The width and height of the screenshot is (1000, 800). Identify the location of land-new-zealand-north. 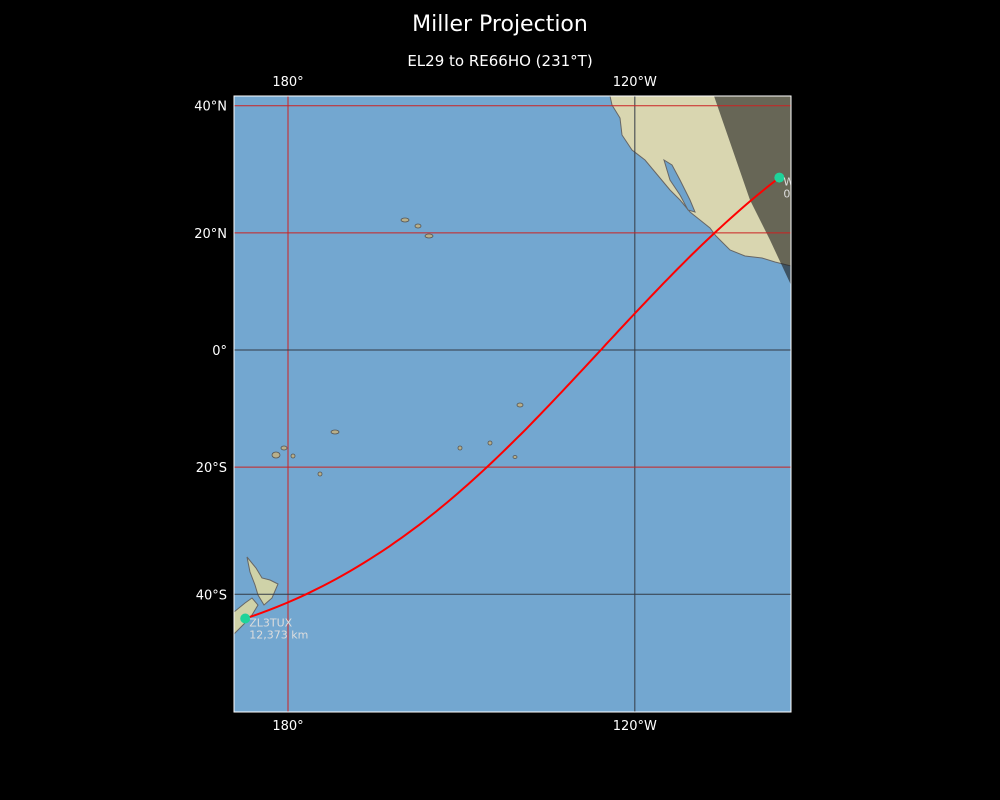
(262, 581).